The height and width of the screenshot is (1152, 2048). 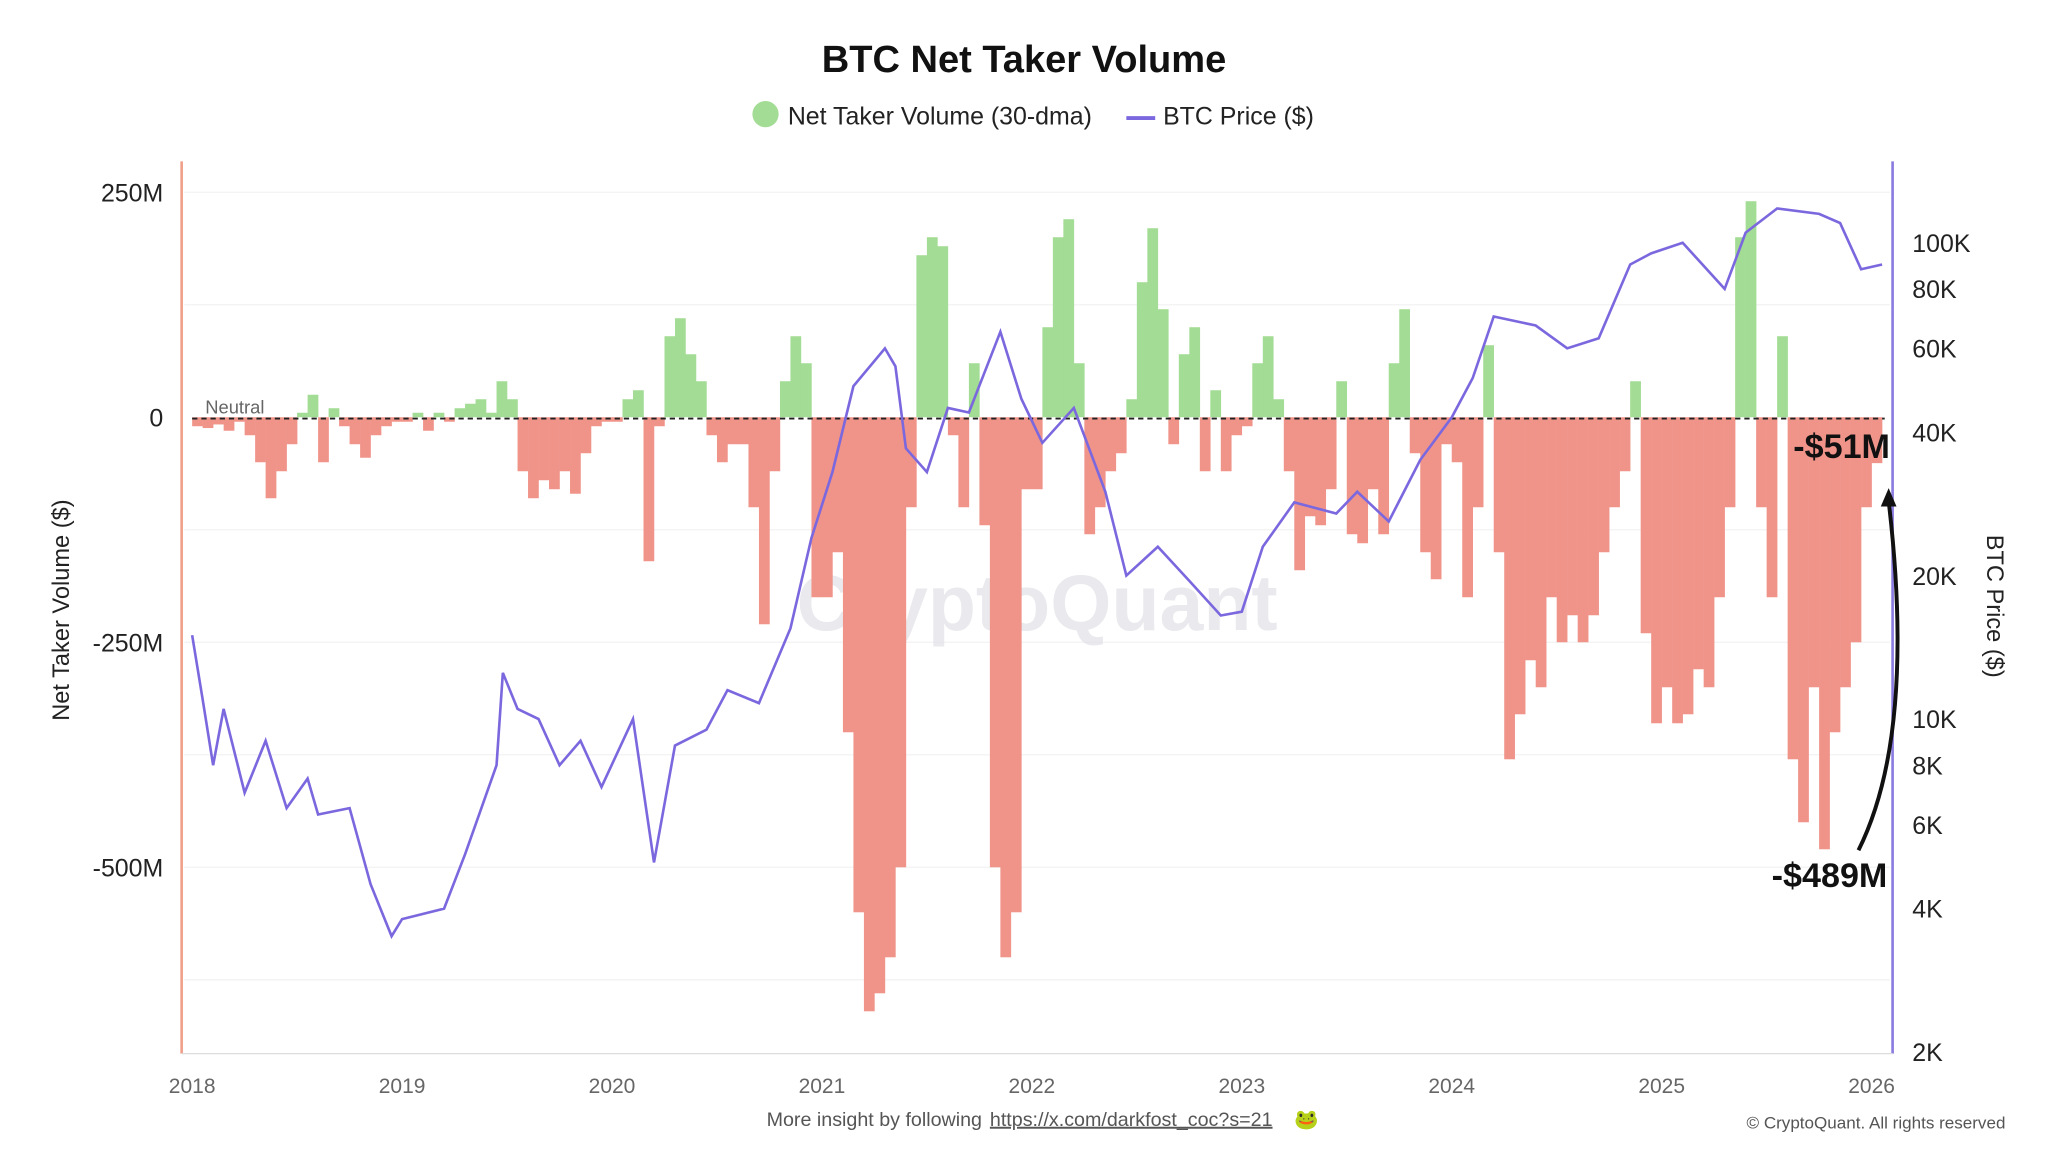 I want to click on y2-tick-label: 4K, so click(x=1927, y=910).